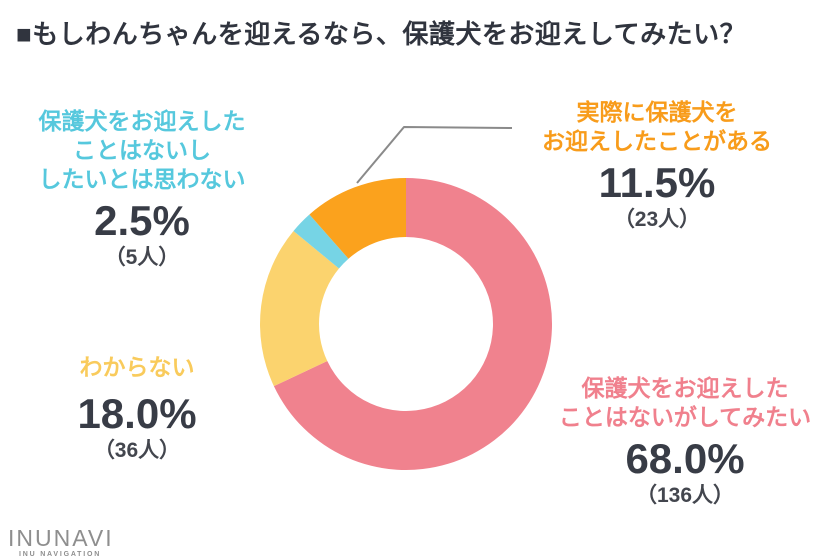 This screenshot has width=837, height=560. Describe the element at coordinates (61, 538) in the screenshot. I see `logo-name: INUNAVI` at that location.